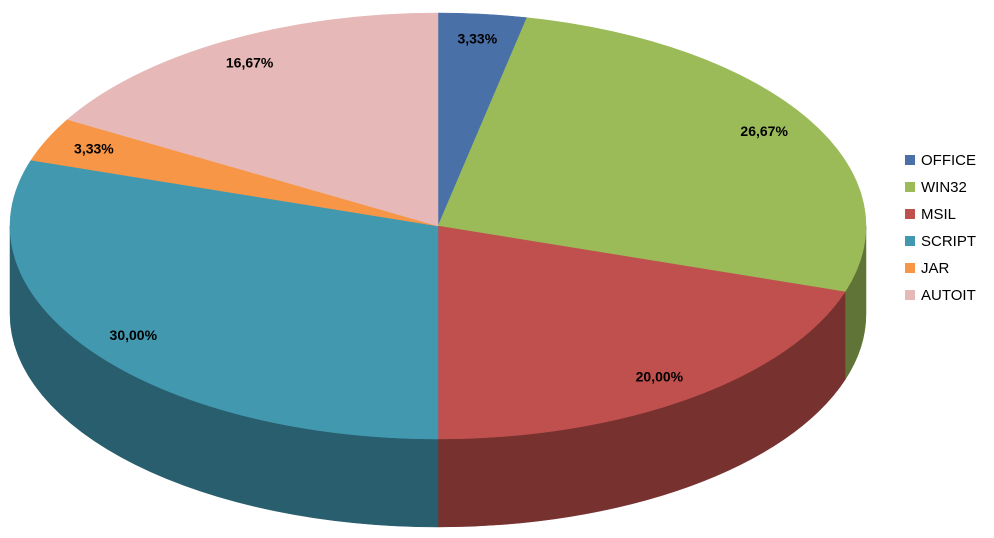 The image size is (994, 538). I want to click on legend-label: SCRIPT, so click(948, 241).